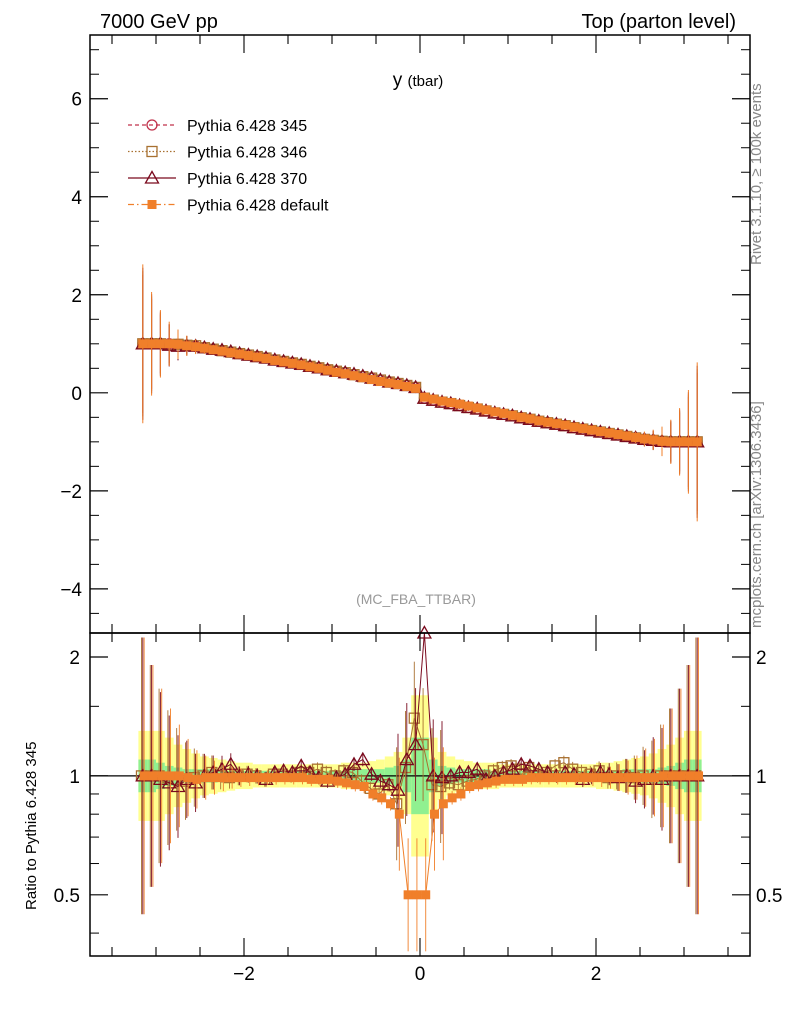  Describe the element at coordinates (418, 80) in the screenshot. I see `top-title: y (tbar)` at that location.